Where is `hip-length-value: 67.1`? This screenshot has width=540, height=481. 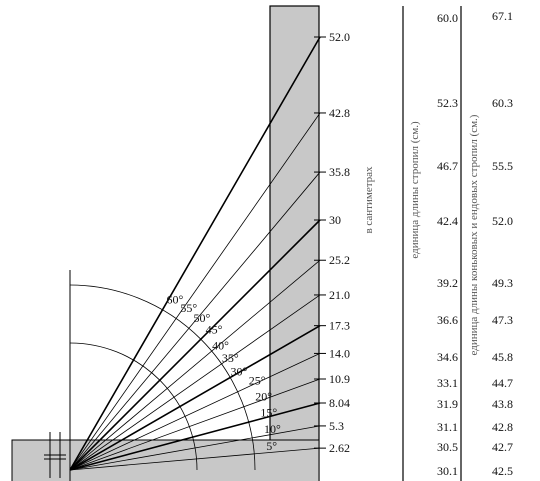
hip-length-value: 67.1 is located at coordinates (502, 16).